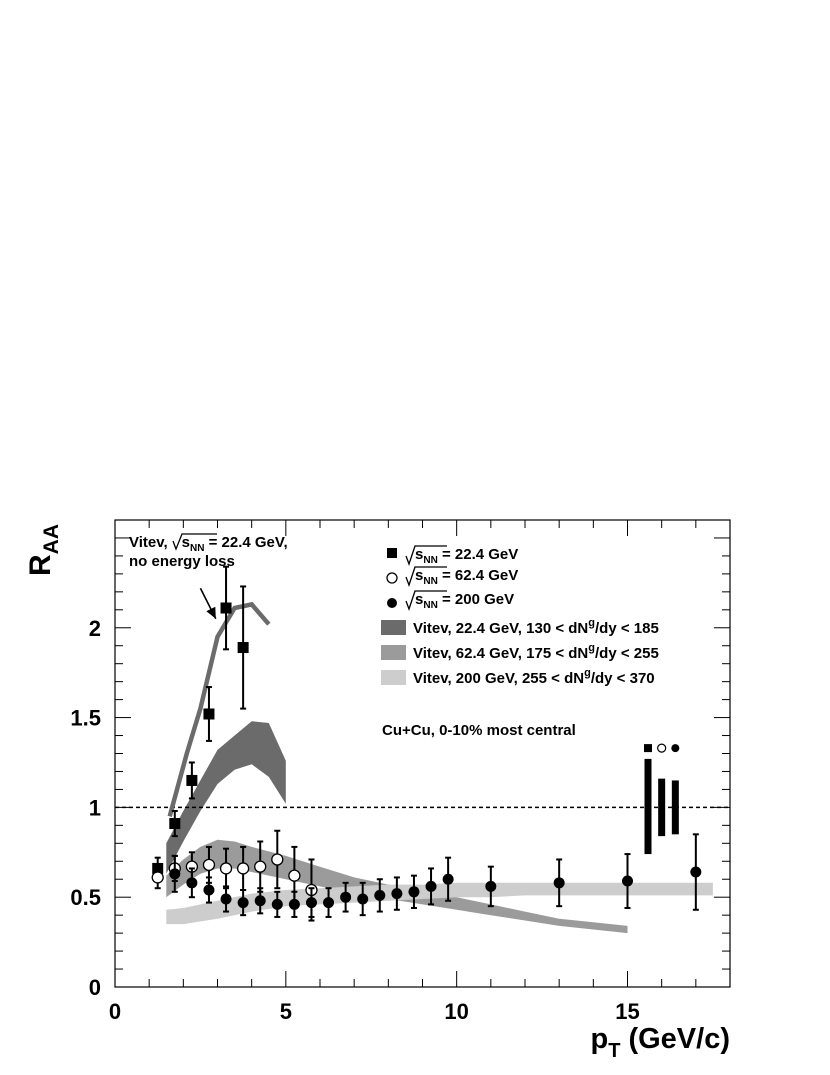 This screenshot has height=1075, width=830. I want to click on legend-sub-62-4: NN, so click(430, 581).